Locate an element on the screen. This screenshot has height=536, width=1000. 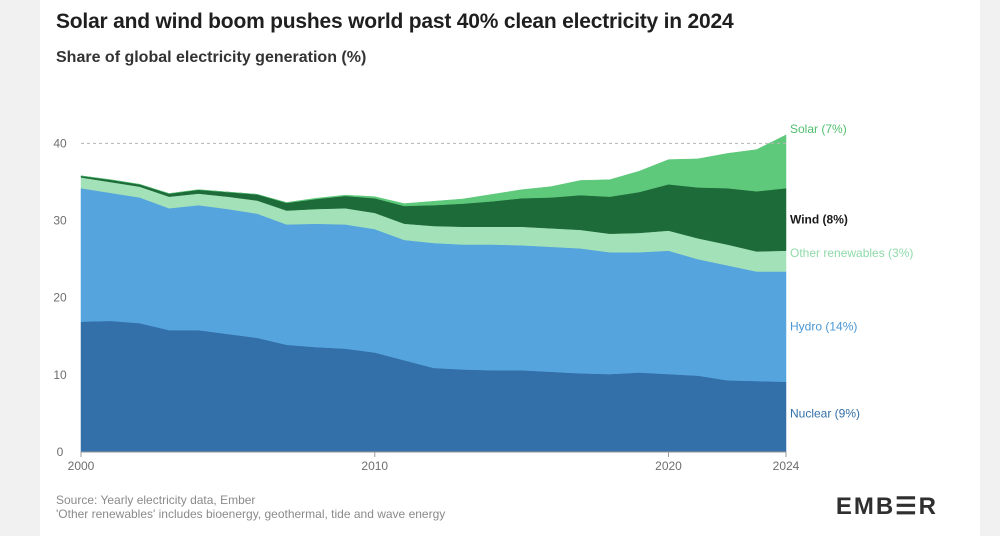
x-tick-label-2000: 2000 is located at coordinates (81, 466).